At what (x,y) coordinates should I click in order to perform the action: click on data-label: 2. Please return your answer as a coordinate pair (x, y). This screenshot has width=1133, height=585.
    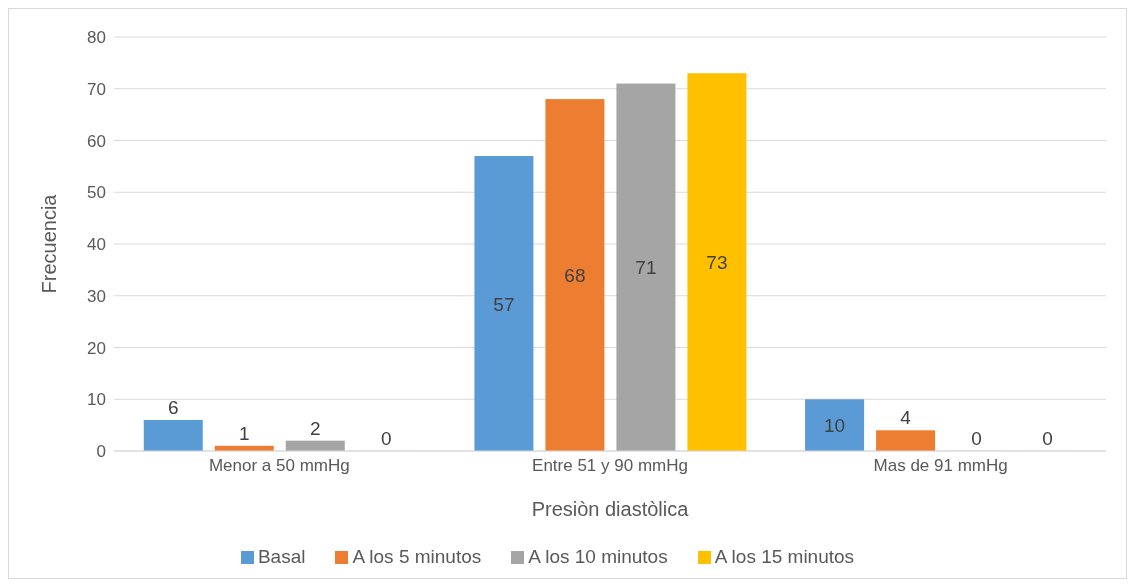
    Looking at the image, I should click on (315, 428).